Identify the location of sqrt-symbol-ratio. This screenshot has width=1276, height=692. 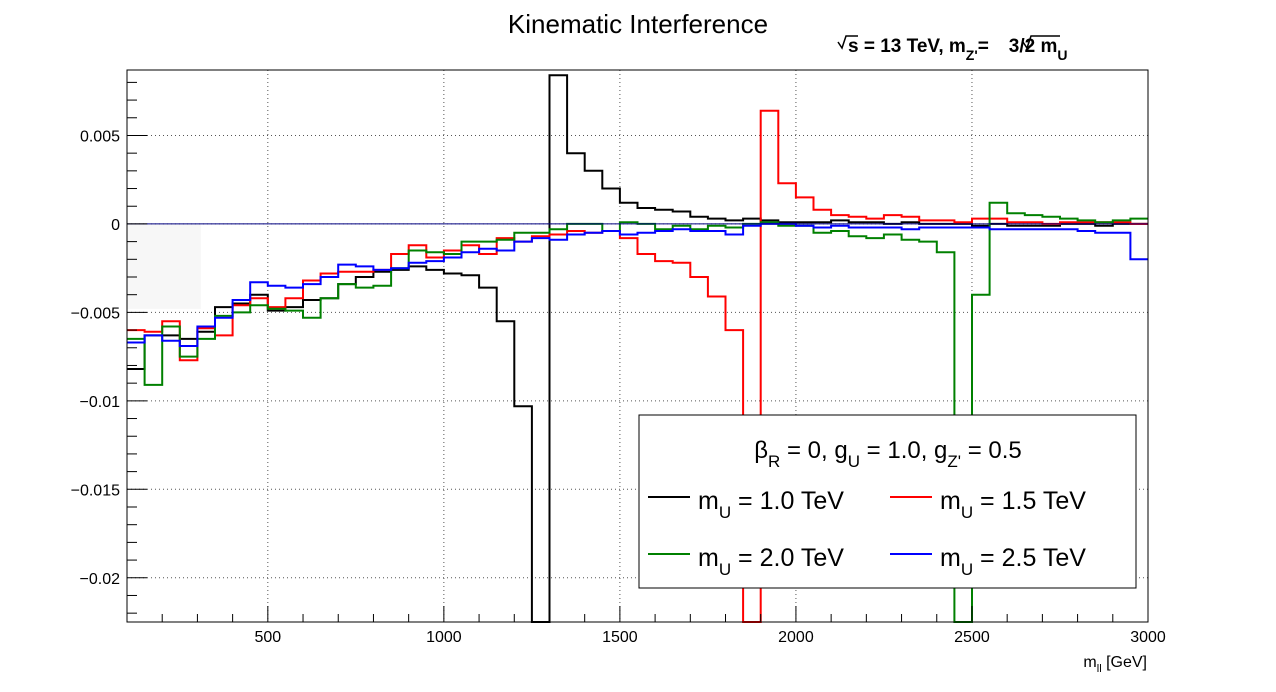
(1041, 42).